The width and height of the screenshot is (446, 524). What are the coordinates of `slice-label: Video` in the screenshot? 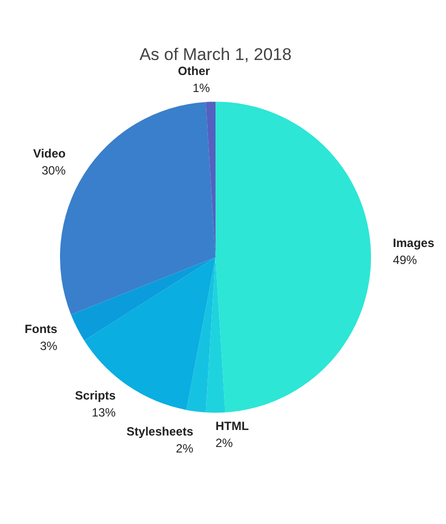 It's located at (49, 153).